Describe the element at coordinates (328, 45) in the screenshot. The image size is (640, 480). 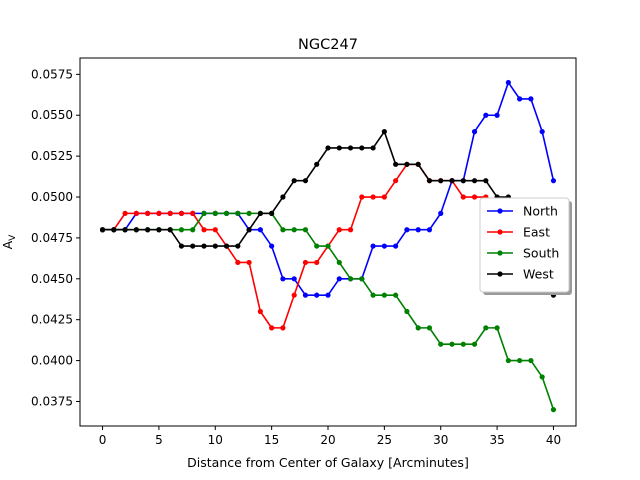
I see `chart-title: NGC247` at that location.